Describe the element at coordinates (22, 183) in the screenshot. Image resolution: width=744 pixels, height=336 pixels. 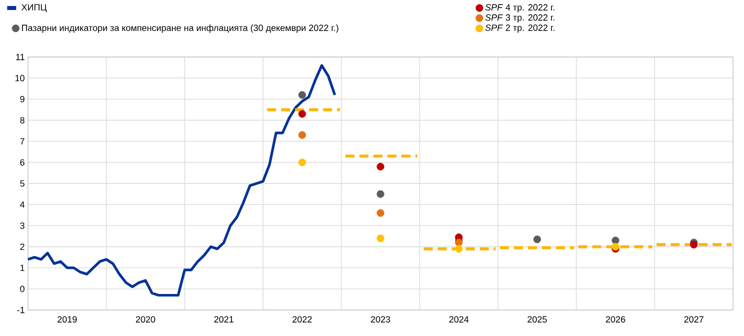
I see `y-tick-label: 5` at that location.